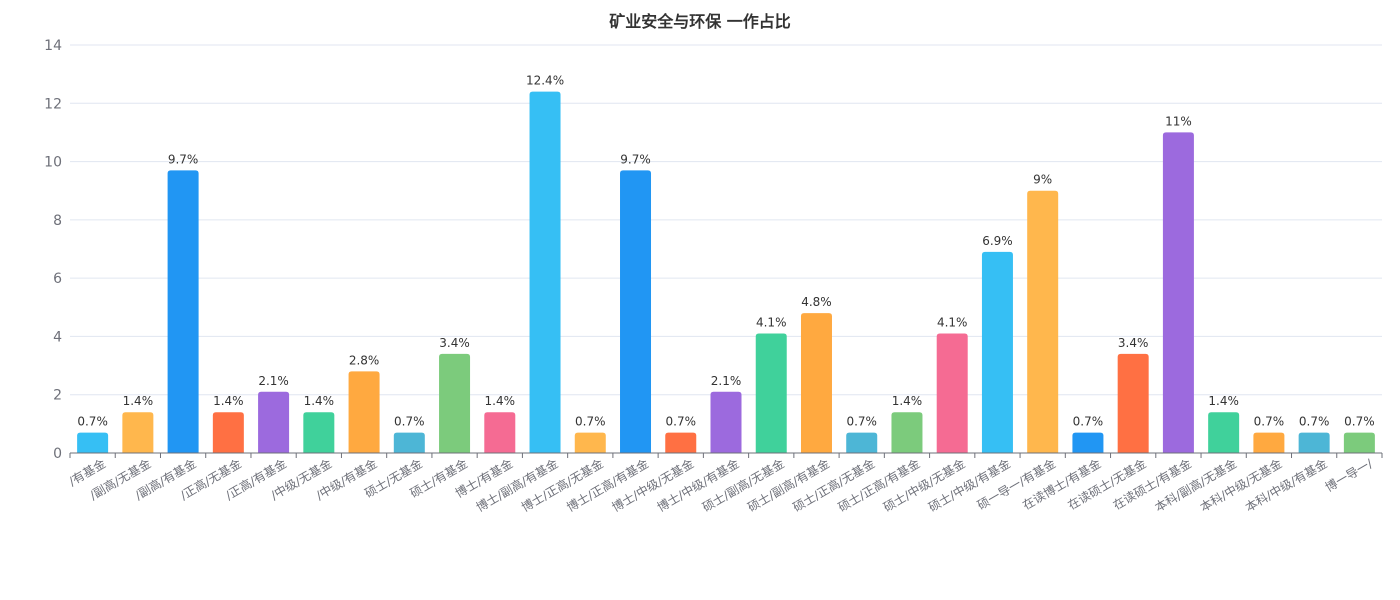  I want to click on y-tick-label: 6, so click(57, 279).